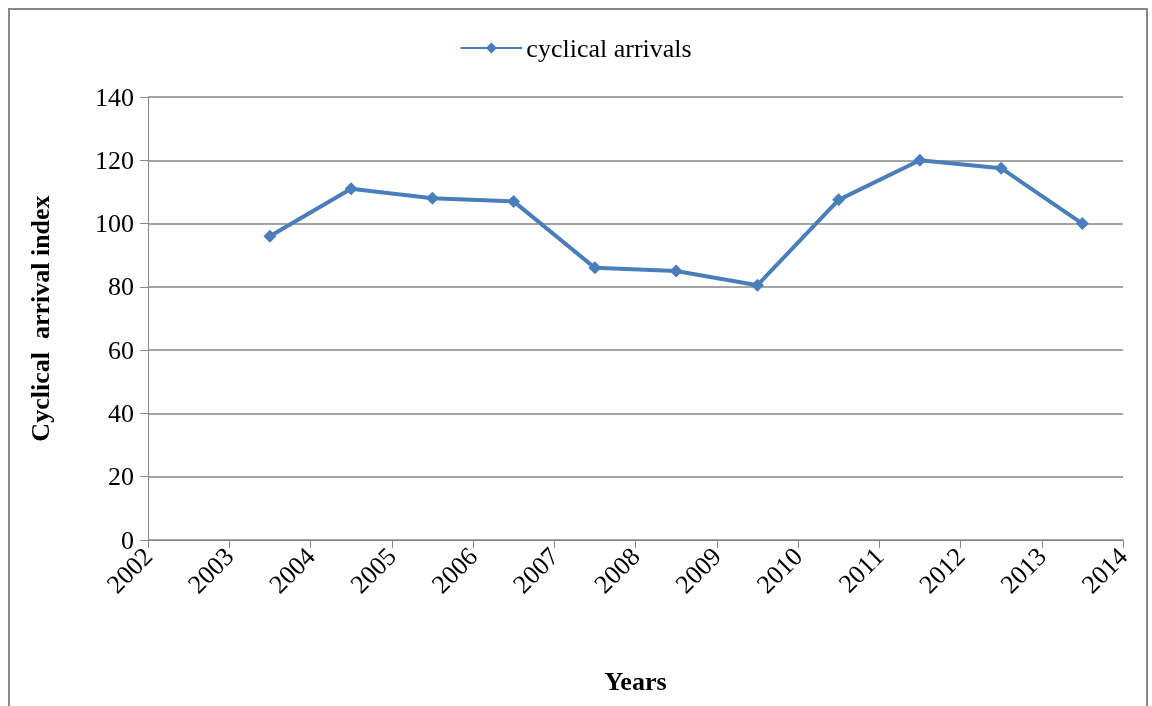 This screenshot has height=706, width=1152. I want to click on x-axis-title: Years, so click(635, 681).